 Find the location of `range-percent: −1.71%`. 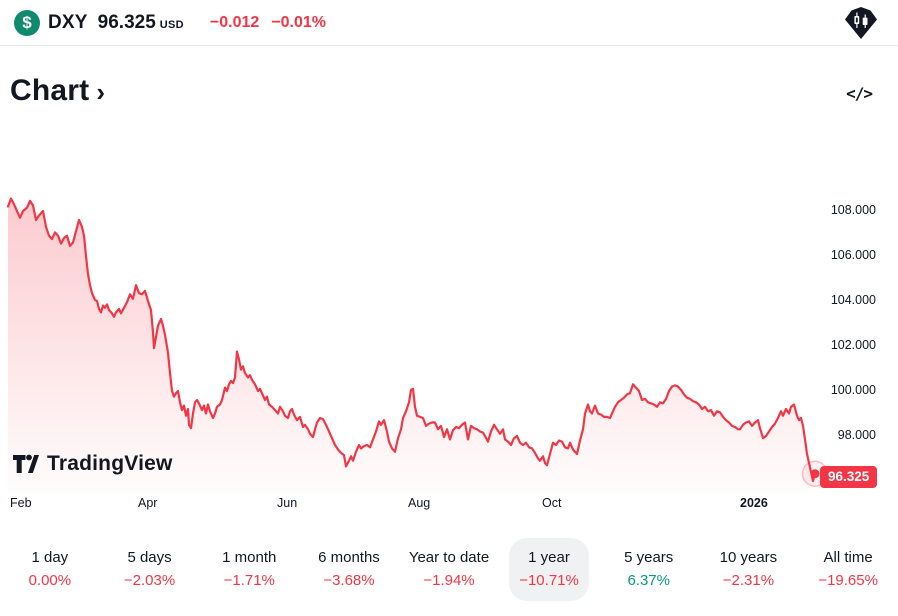

range-percent: −1.71% is located at coordinates (249, 580).